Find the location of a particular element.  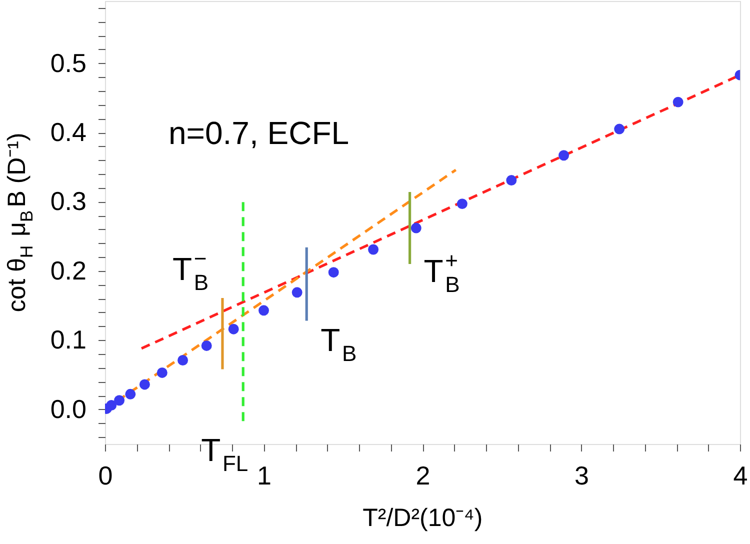

y-tick-label: 0.4 is located at coordinates (68, 132).